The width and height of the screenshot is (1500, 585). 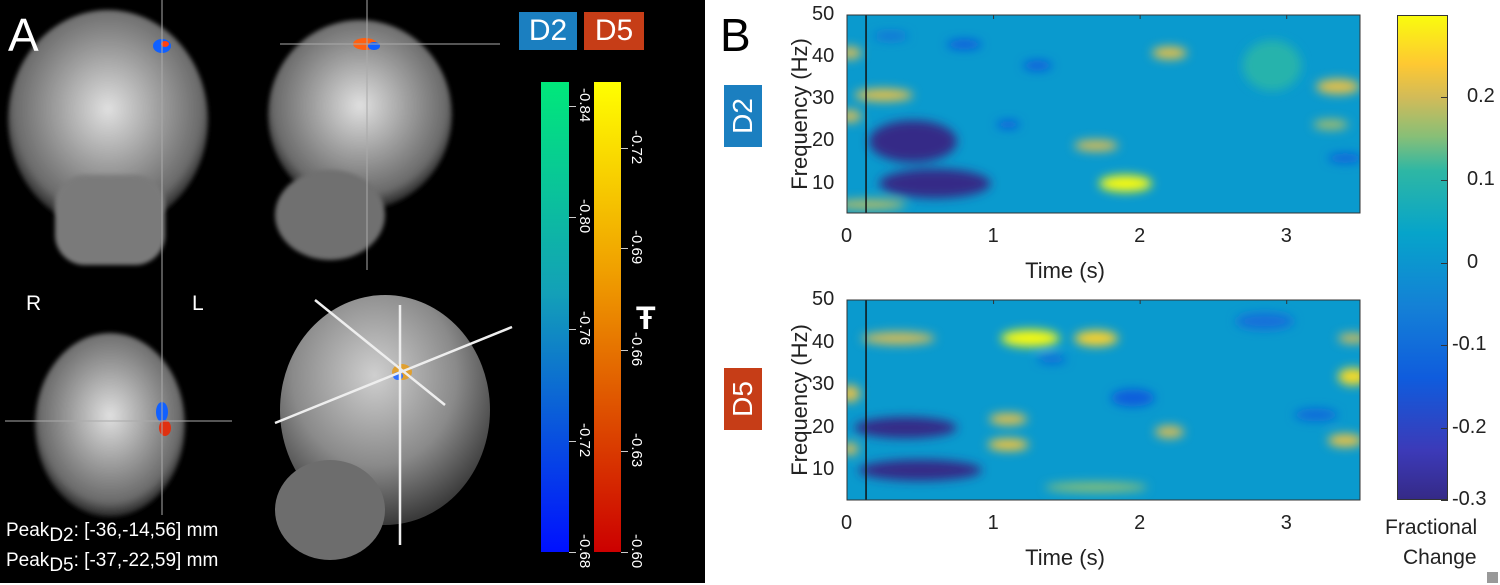 I want to click on colorbar-tick-label: -0.2, so click(x=1469, y=427).